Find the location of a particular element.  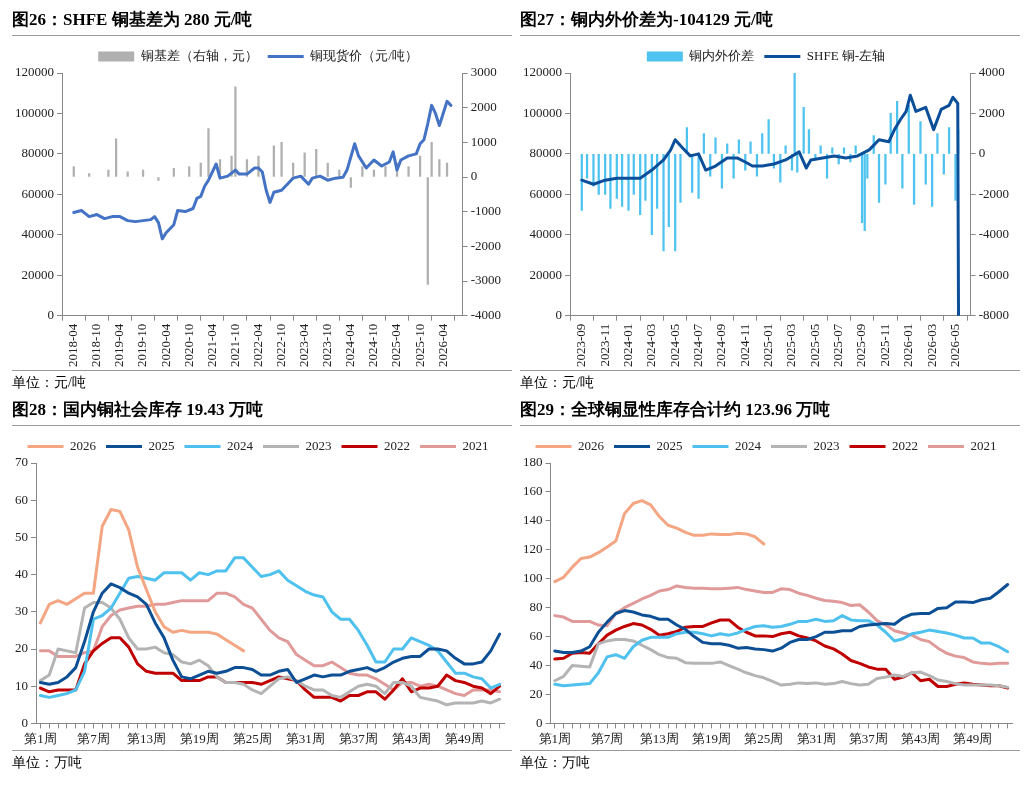

y-tick-label: 60000 is located at coordinates (545, 193).